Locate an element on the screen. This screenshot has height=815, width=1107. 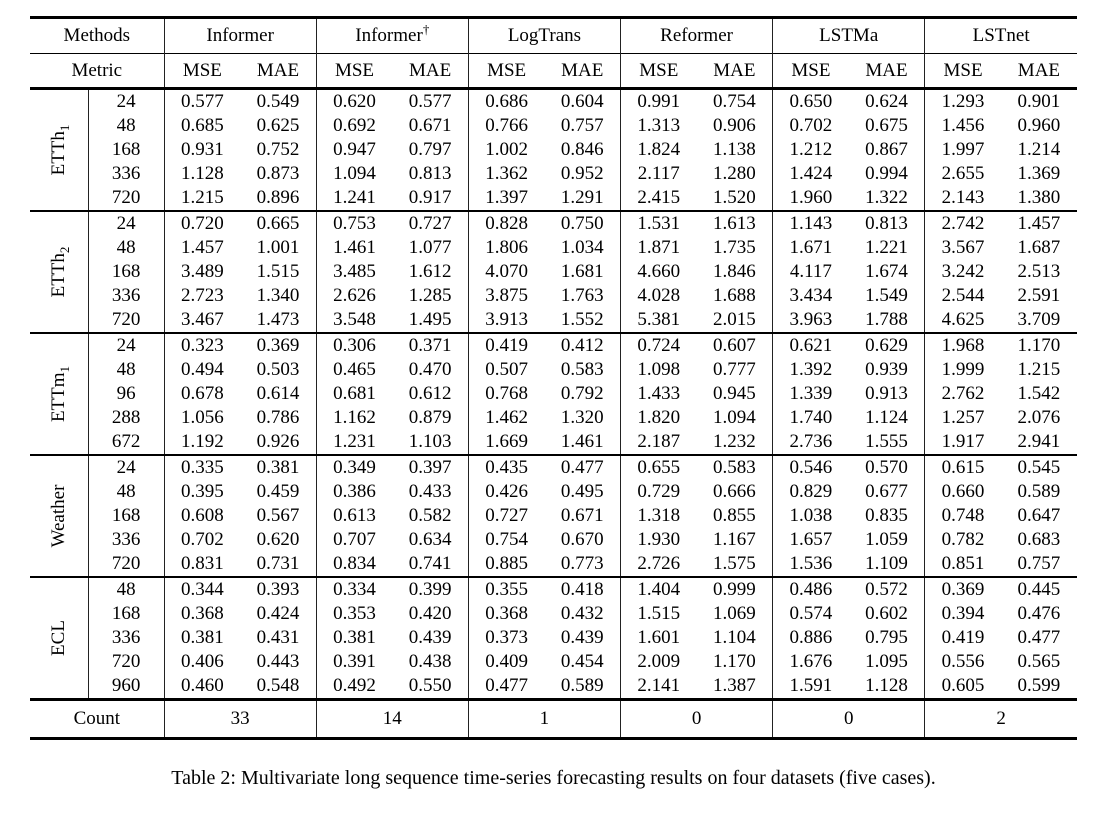
metric-value-cell: 0.620 is located at coordinates (278, 540).